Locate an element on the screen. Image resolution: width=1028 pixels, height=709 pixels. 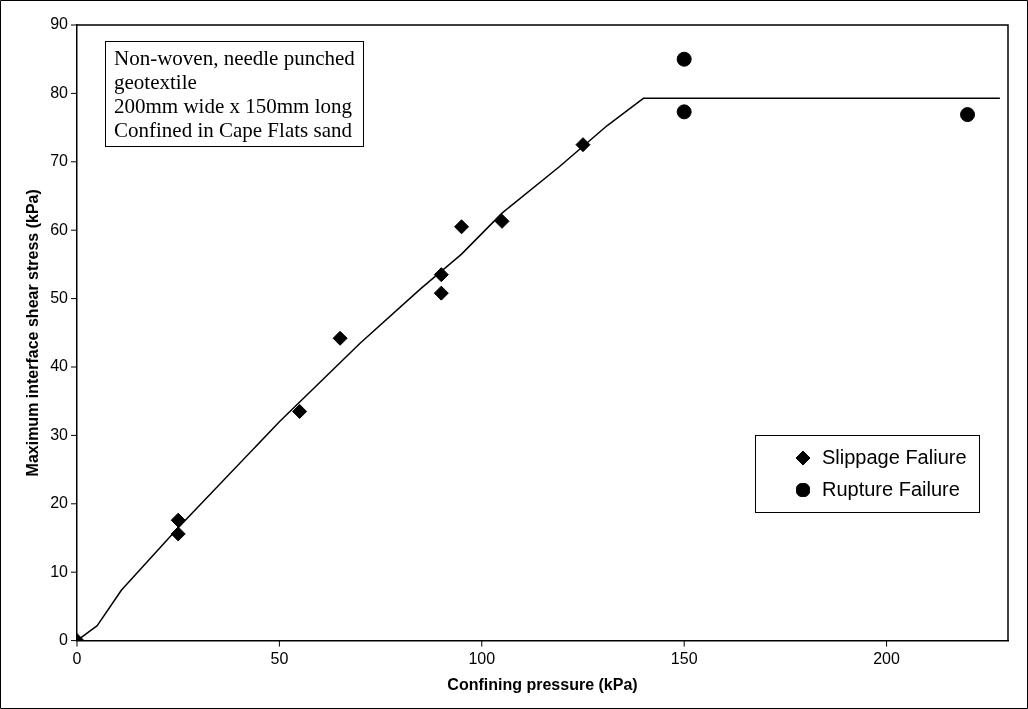
x-tick-label: 0 is located at coordinates (77, 658).